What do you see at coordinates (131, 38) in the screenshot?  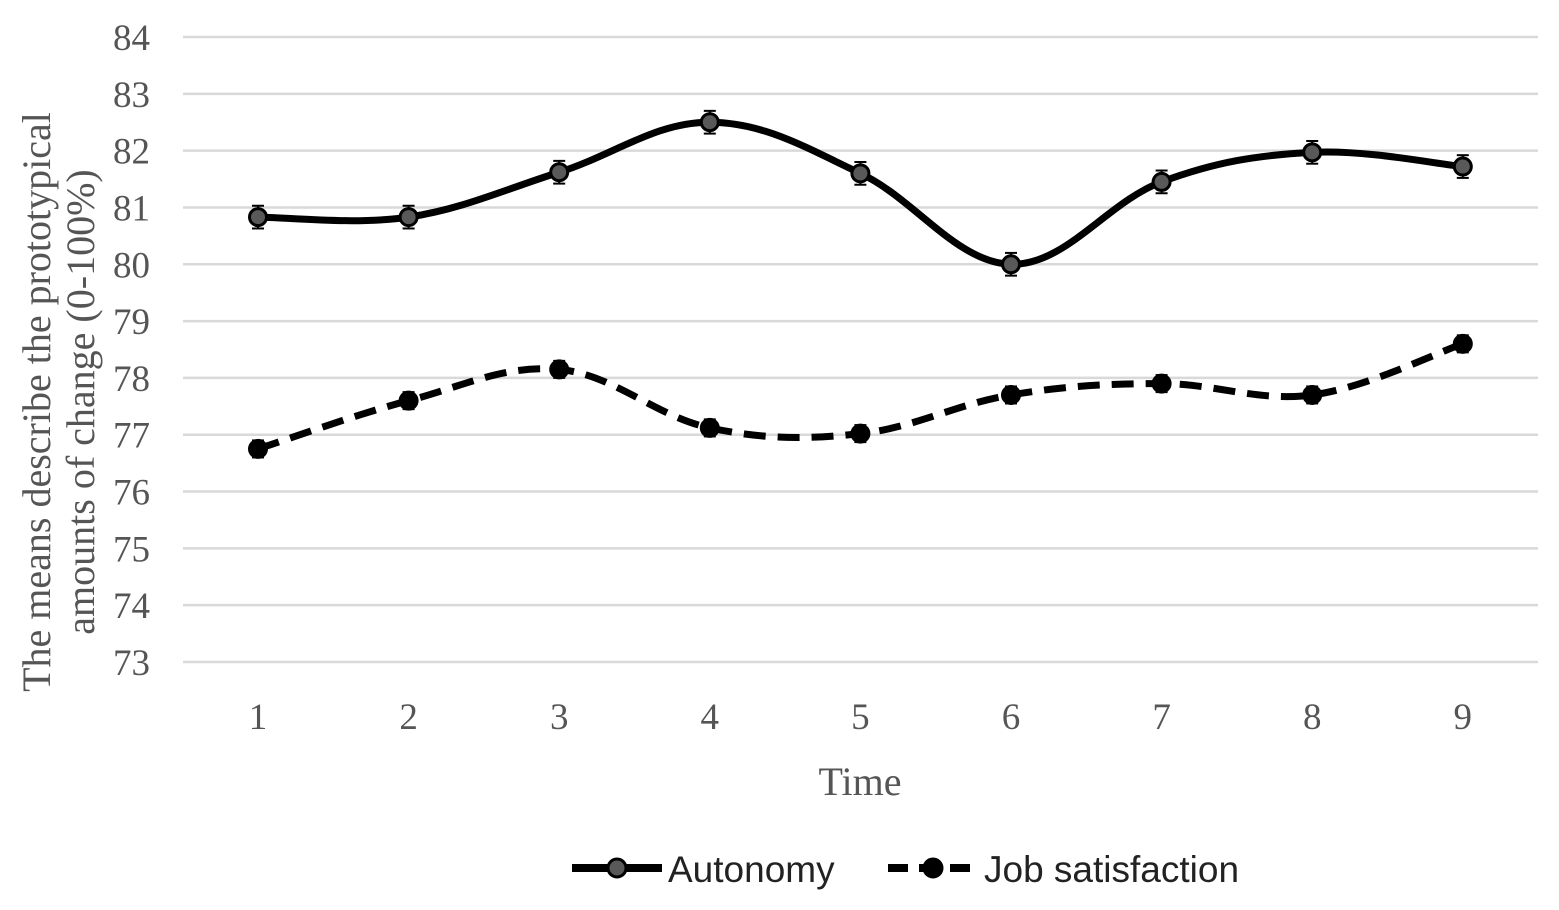 I see `y-tick-label: 84` at bounding box center [131, 38].